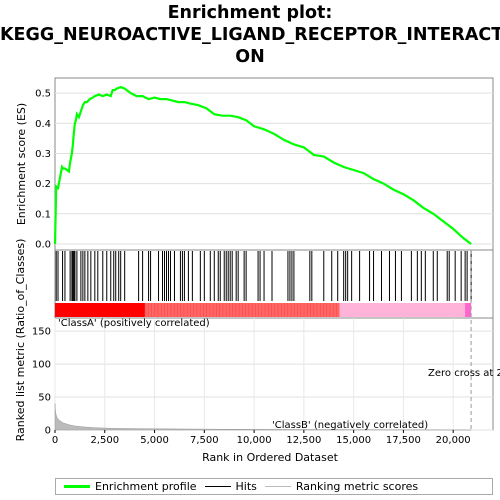 The image size is (500, 500). What do you see at coordinates (204, 440) in the screenshot?
I see `x-tick-label: 7,500` at bounding box center [204, 440].